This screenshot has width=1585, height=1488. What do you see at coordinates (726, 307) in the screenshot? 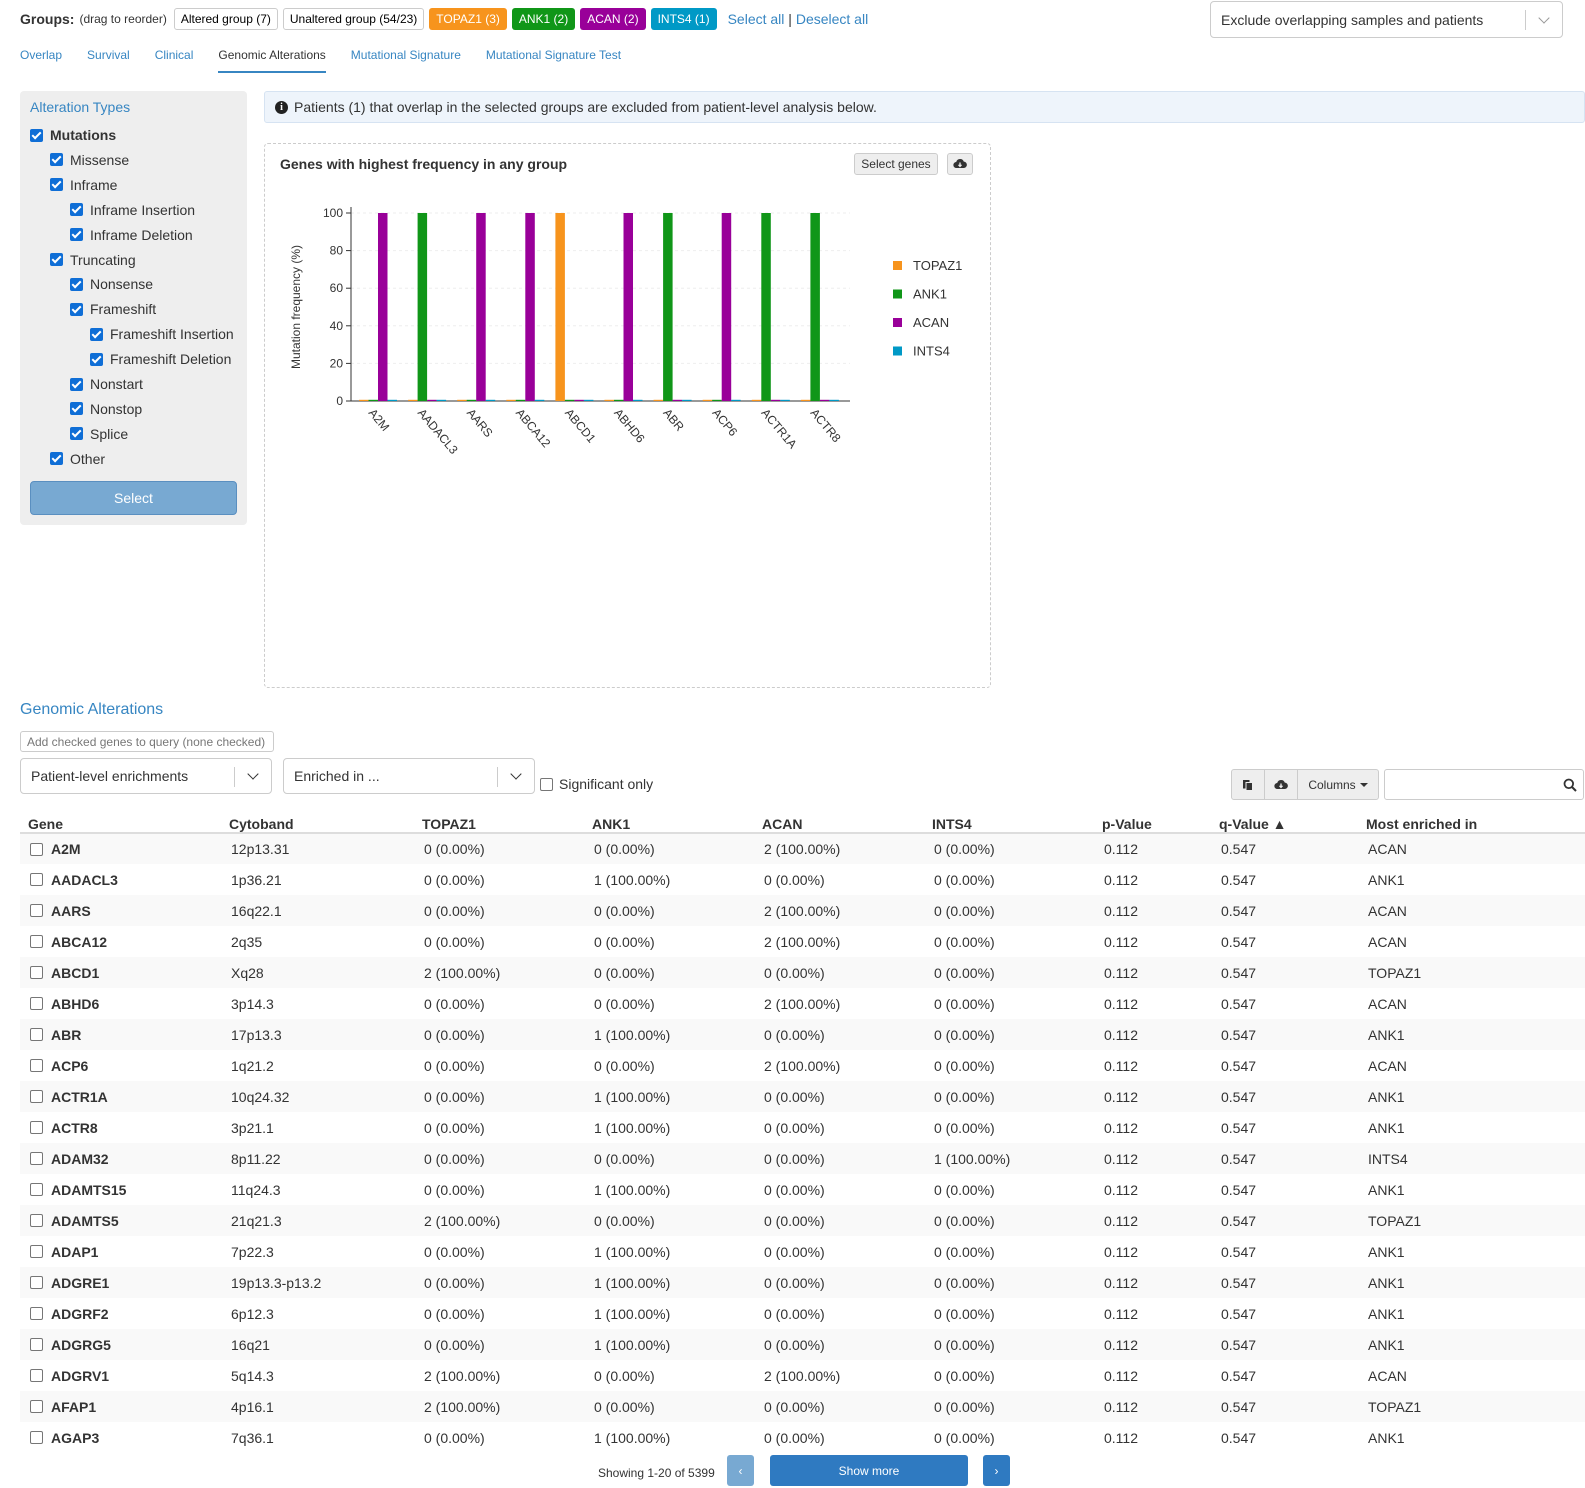
I see `bar` at bounding box center [726, 307].